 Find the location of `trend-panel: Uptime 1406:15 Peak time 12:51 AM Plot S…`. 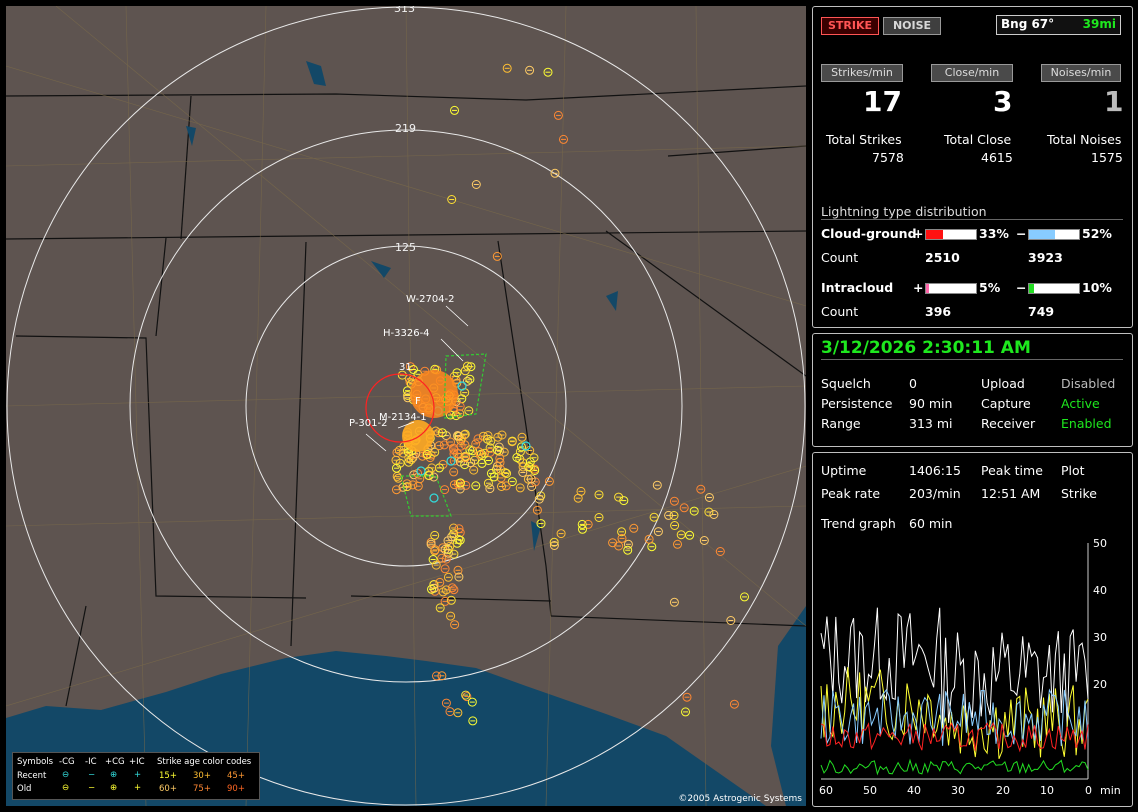

trend-panel: Uptime 1406:15 Peak time 12:51 AM Plot S… is located at coordinates (972, 629).